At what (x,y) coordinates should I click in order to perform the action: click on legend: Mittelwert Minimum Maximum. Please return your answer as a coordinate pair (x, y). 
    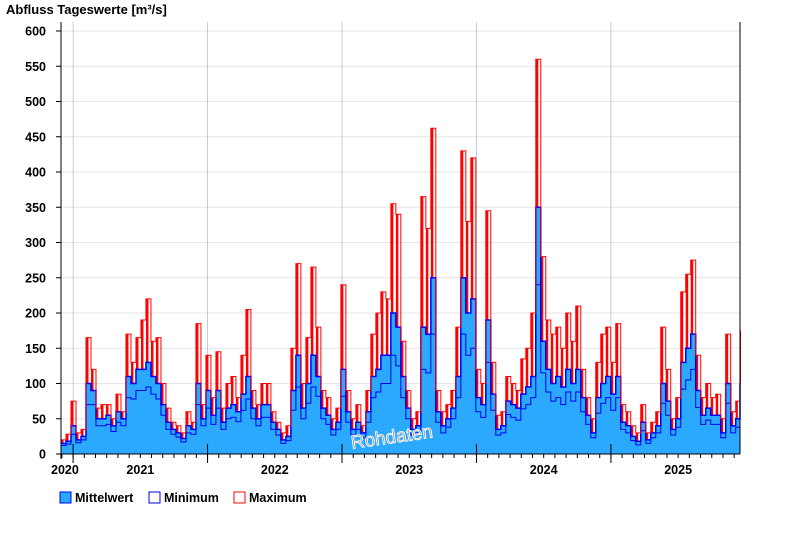
    Looking at the image, I should click on (183, 498).